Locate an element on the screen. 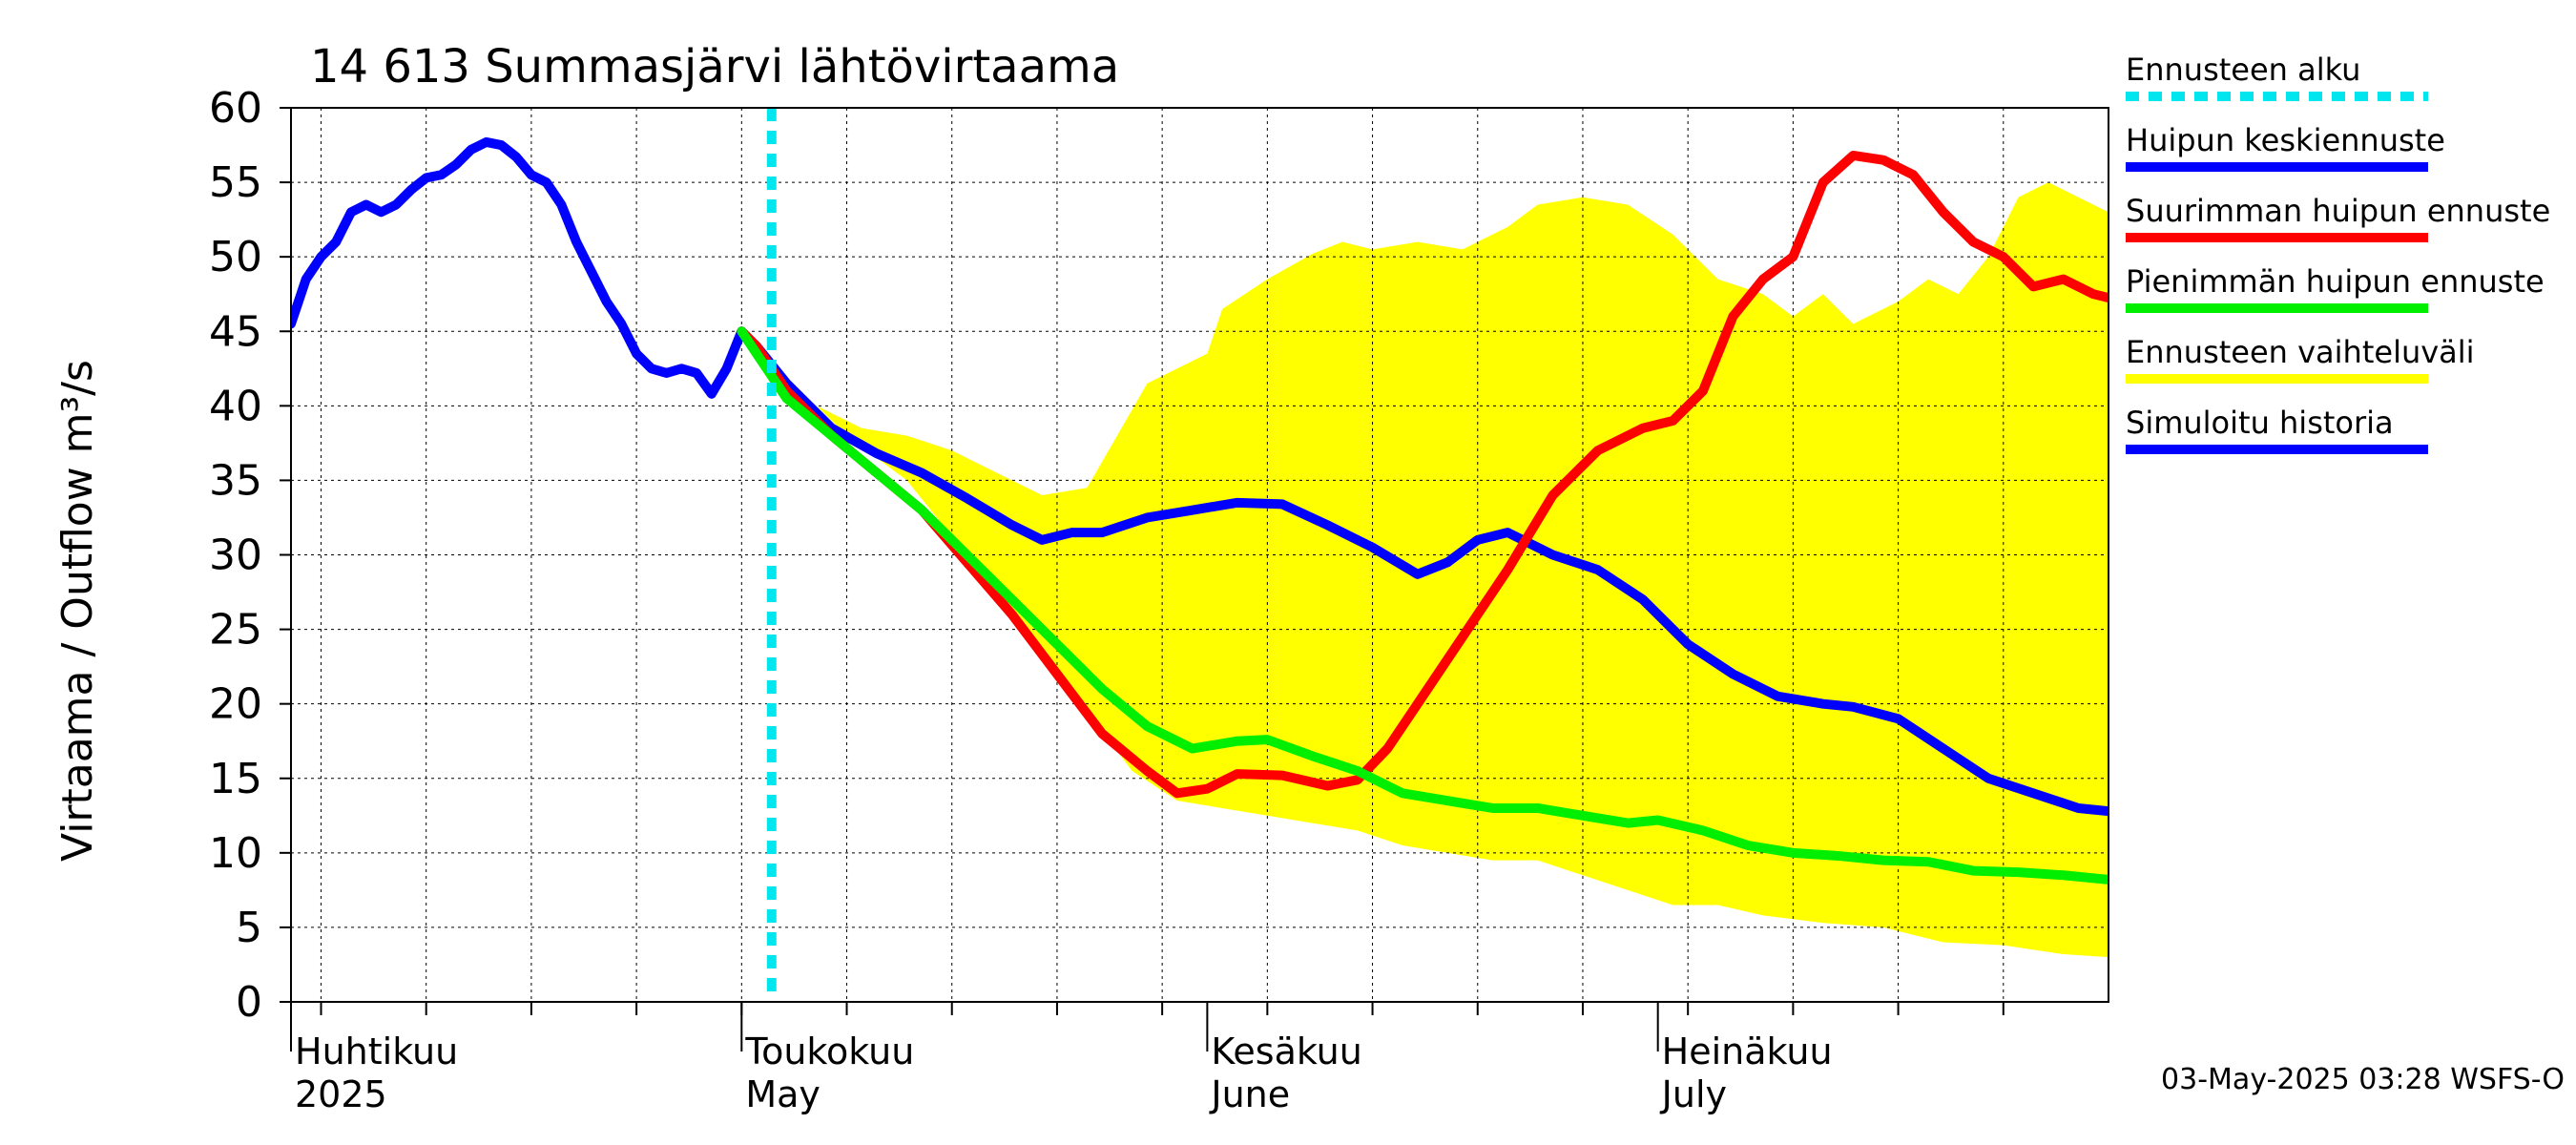 Image resolution: width=2576 pixels, height=1145 pixels. legend-label: Suurimman huipun ennuste is located at coordinates (2338, 211).